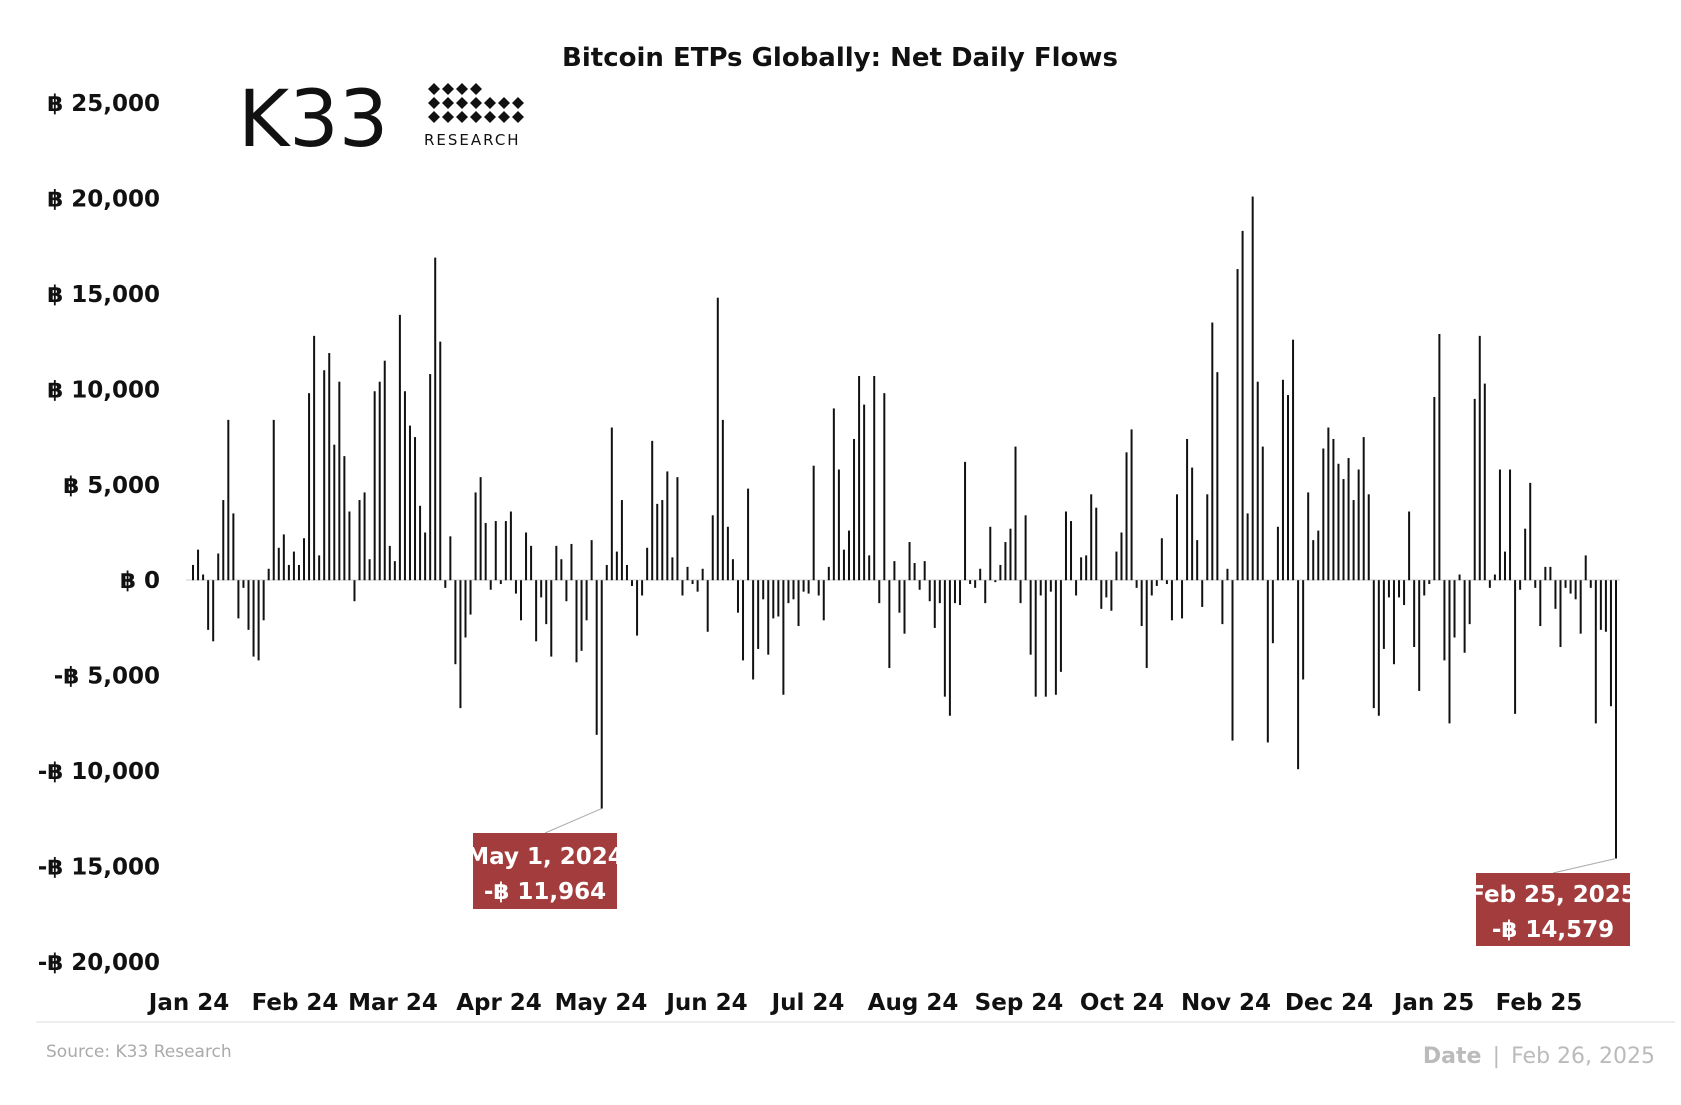  Describe the element at coordinates (472, 140) in the screenshot. I see `logo-subtitle: RESEARCH` at that location.